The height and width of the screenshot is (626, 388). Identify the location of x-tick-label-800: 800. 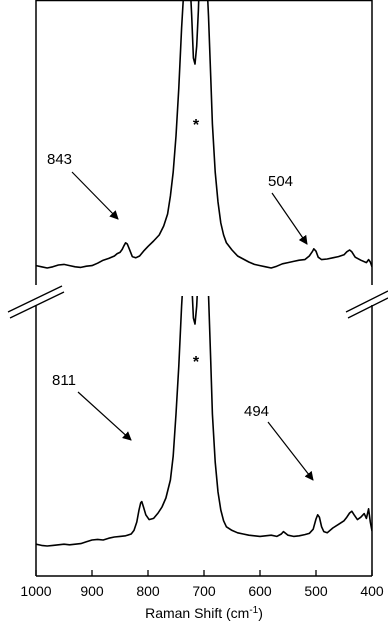
(148, 591).